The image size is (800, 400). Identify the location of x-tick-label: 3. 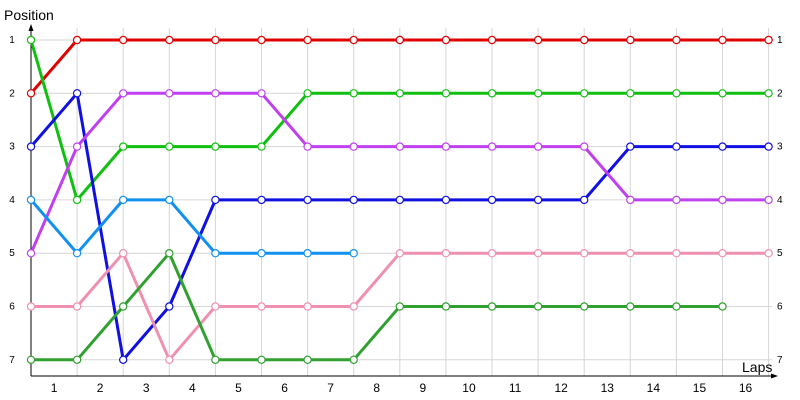
(146, 388).